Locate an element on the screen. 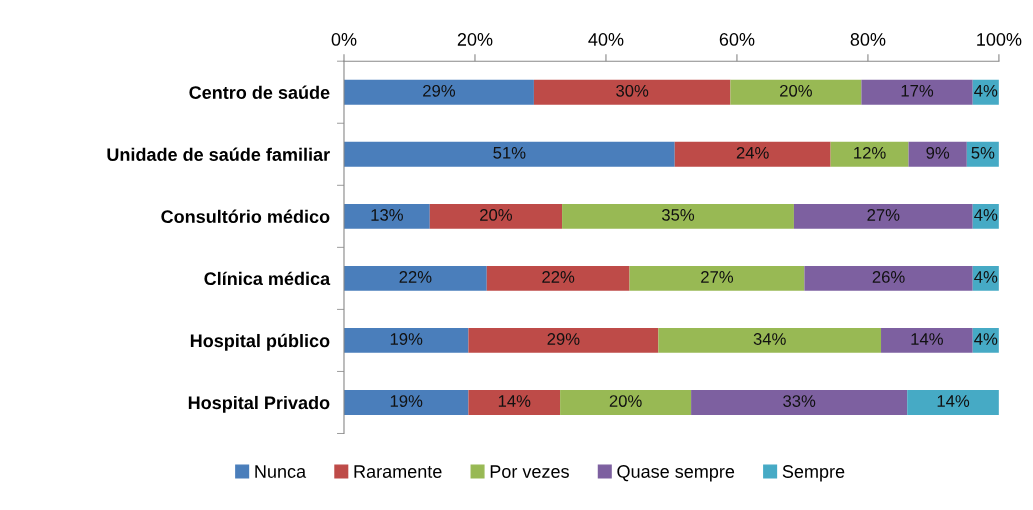 Image resolution: width=1033 pixels, height=510 pixels. legend-label: Nunca is located at coordinates (281, 471).